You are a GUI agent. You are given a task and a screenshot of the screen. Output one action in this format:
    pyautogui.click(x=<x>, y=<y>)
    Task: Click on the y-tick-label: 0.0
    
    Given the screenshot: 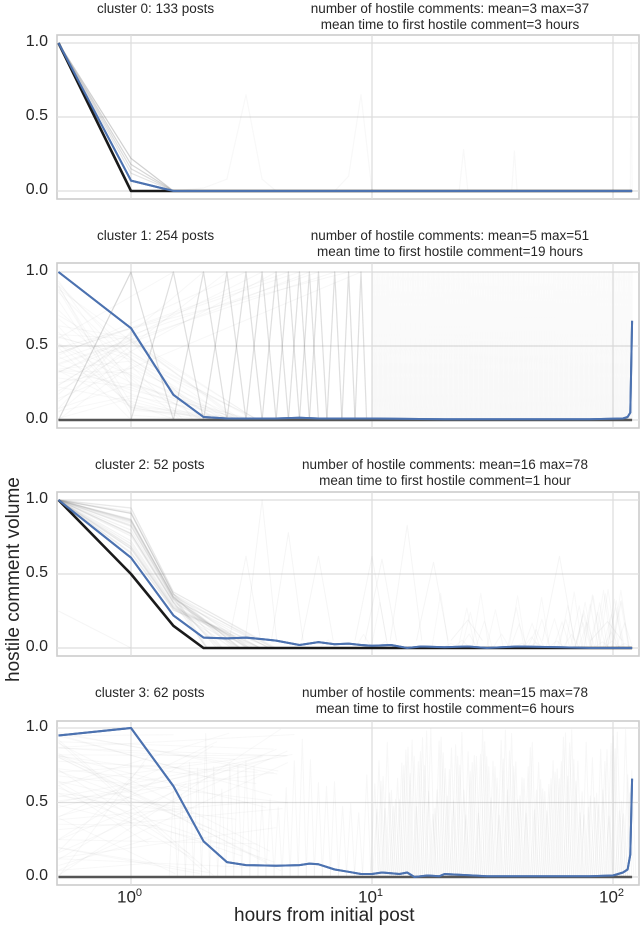 What is the action you would take?
    pyautogui.click(x=36, y=646)
    